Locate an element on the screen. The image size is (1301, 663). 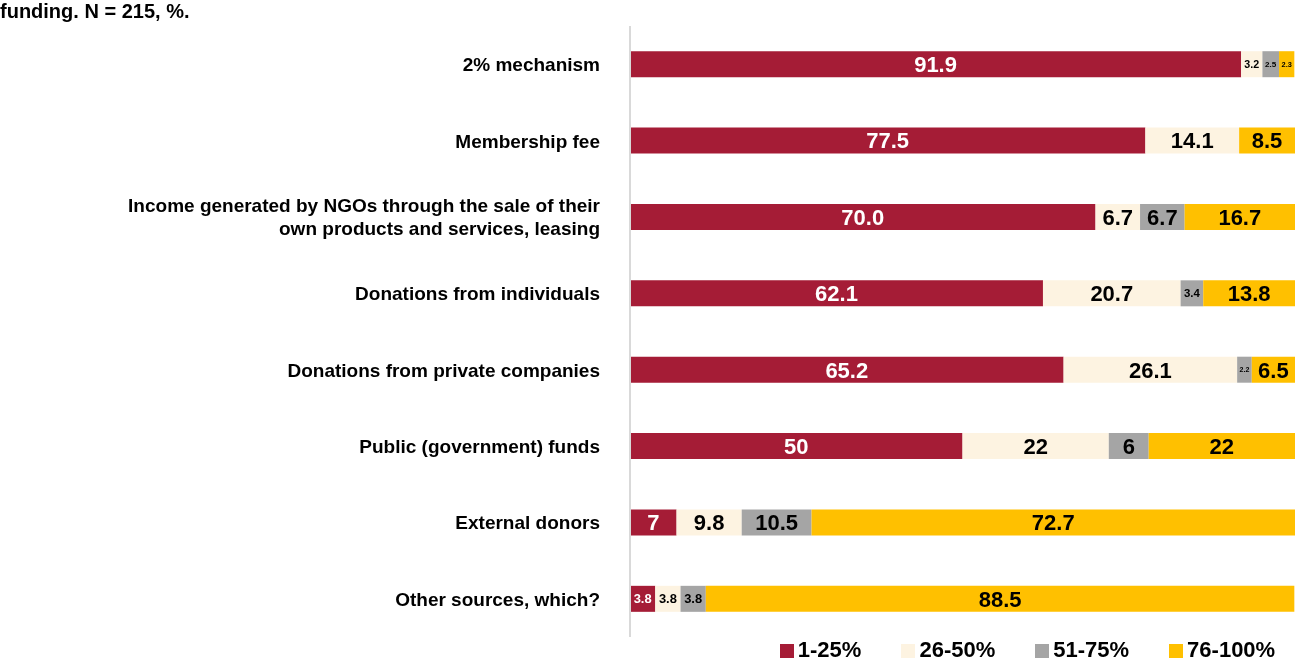
data-label: 3.2 is located at coordinates (1252, 64).